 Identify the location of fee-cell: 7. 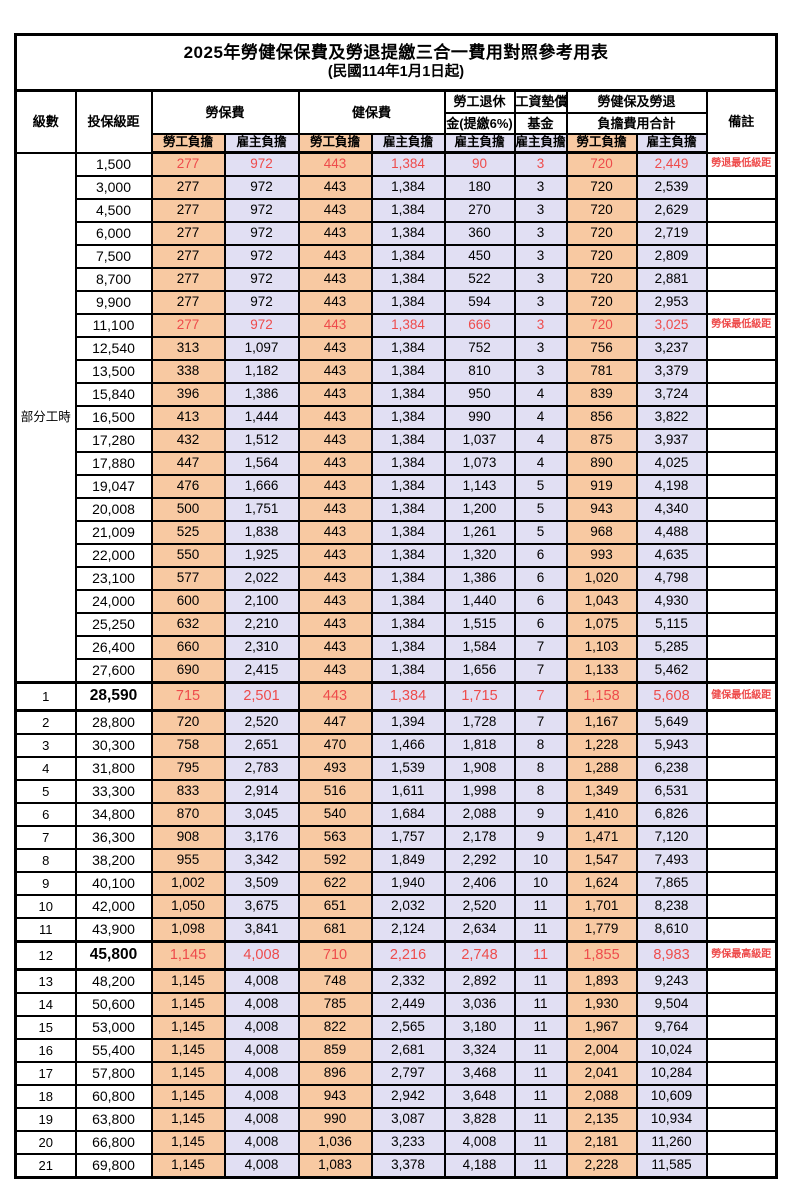
(540, 647).